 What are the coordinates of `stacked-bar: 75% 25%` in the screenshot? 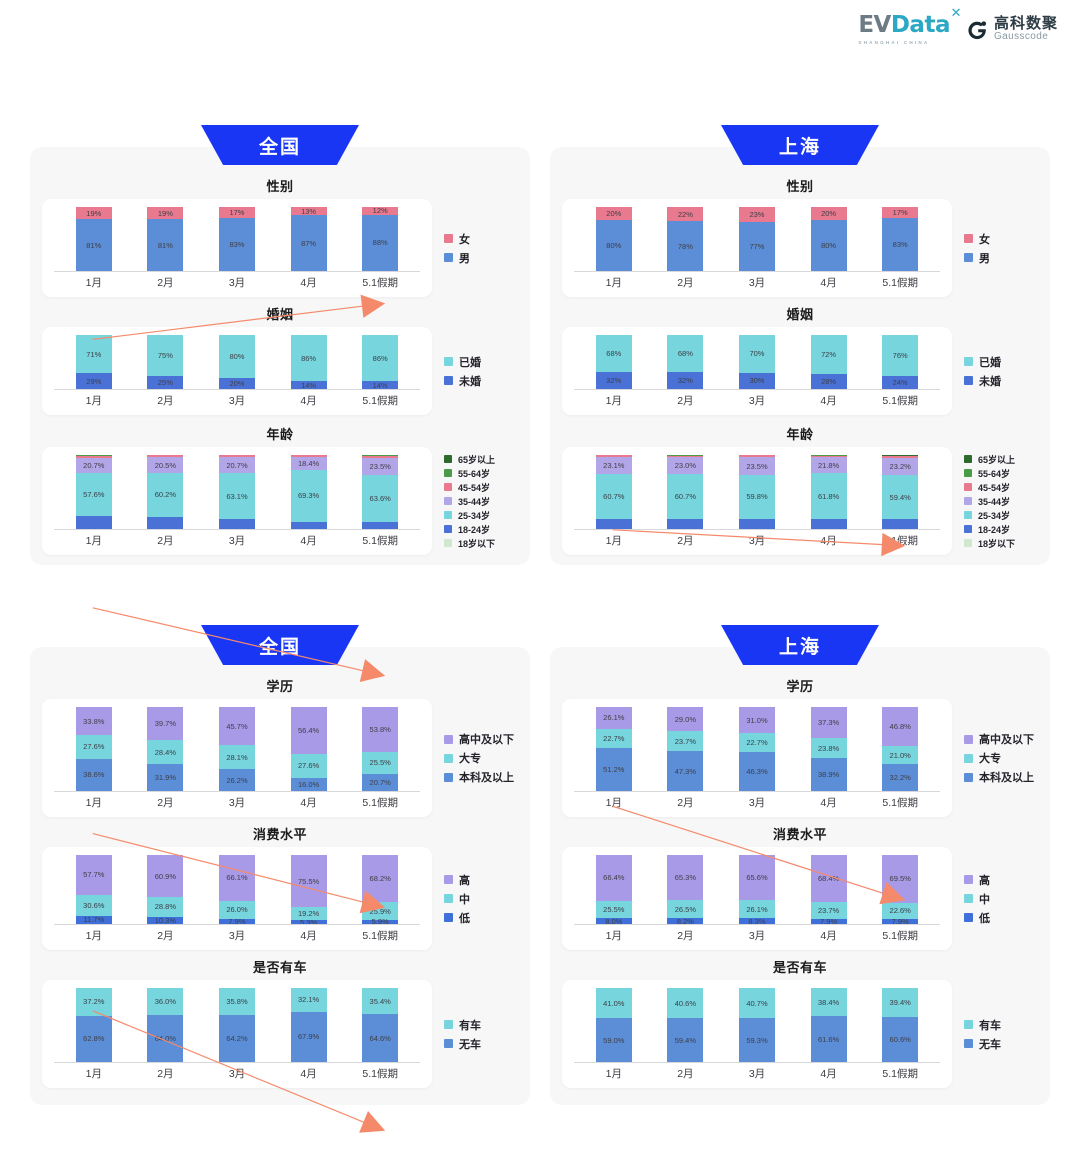 It's located at (165, 362).